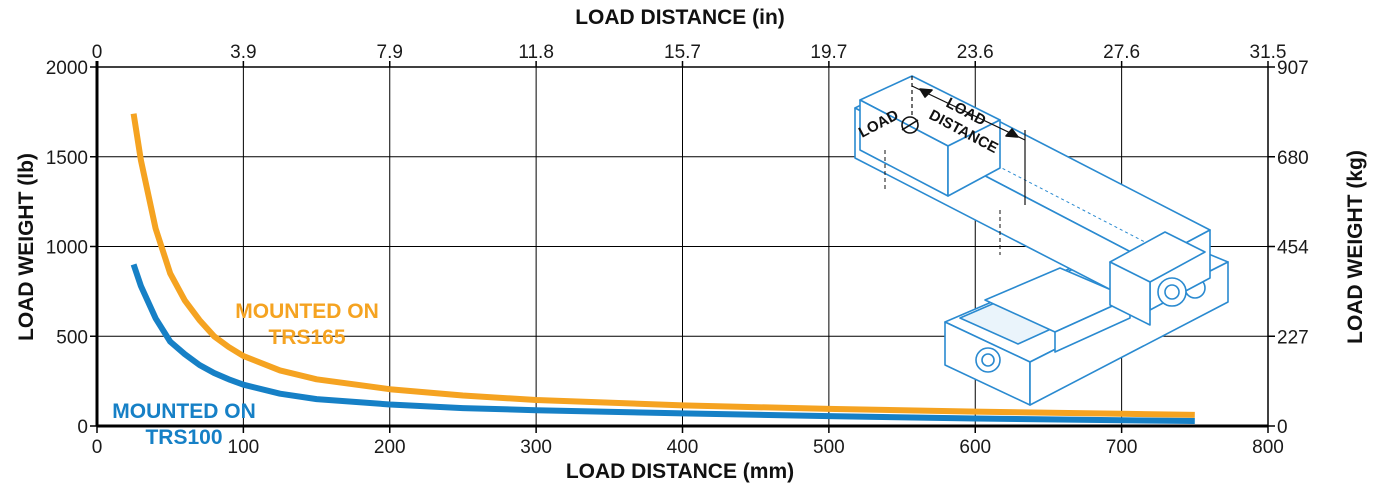 The width and height of the screenshot is (1377, 485). Describe the element at coordinates (184, 411) in the screenshot. I see `series-label-trs100-line1: MOUNTED ON` at that location.